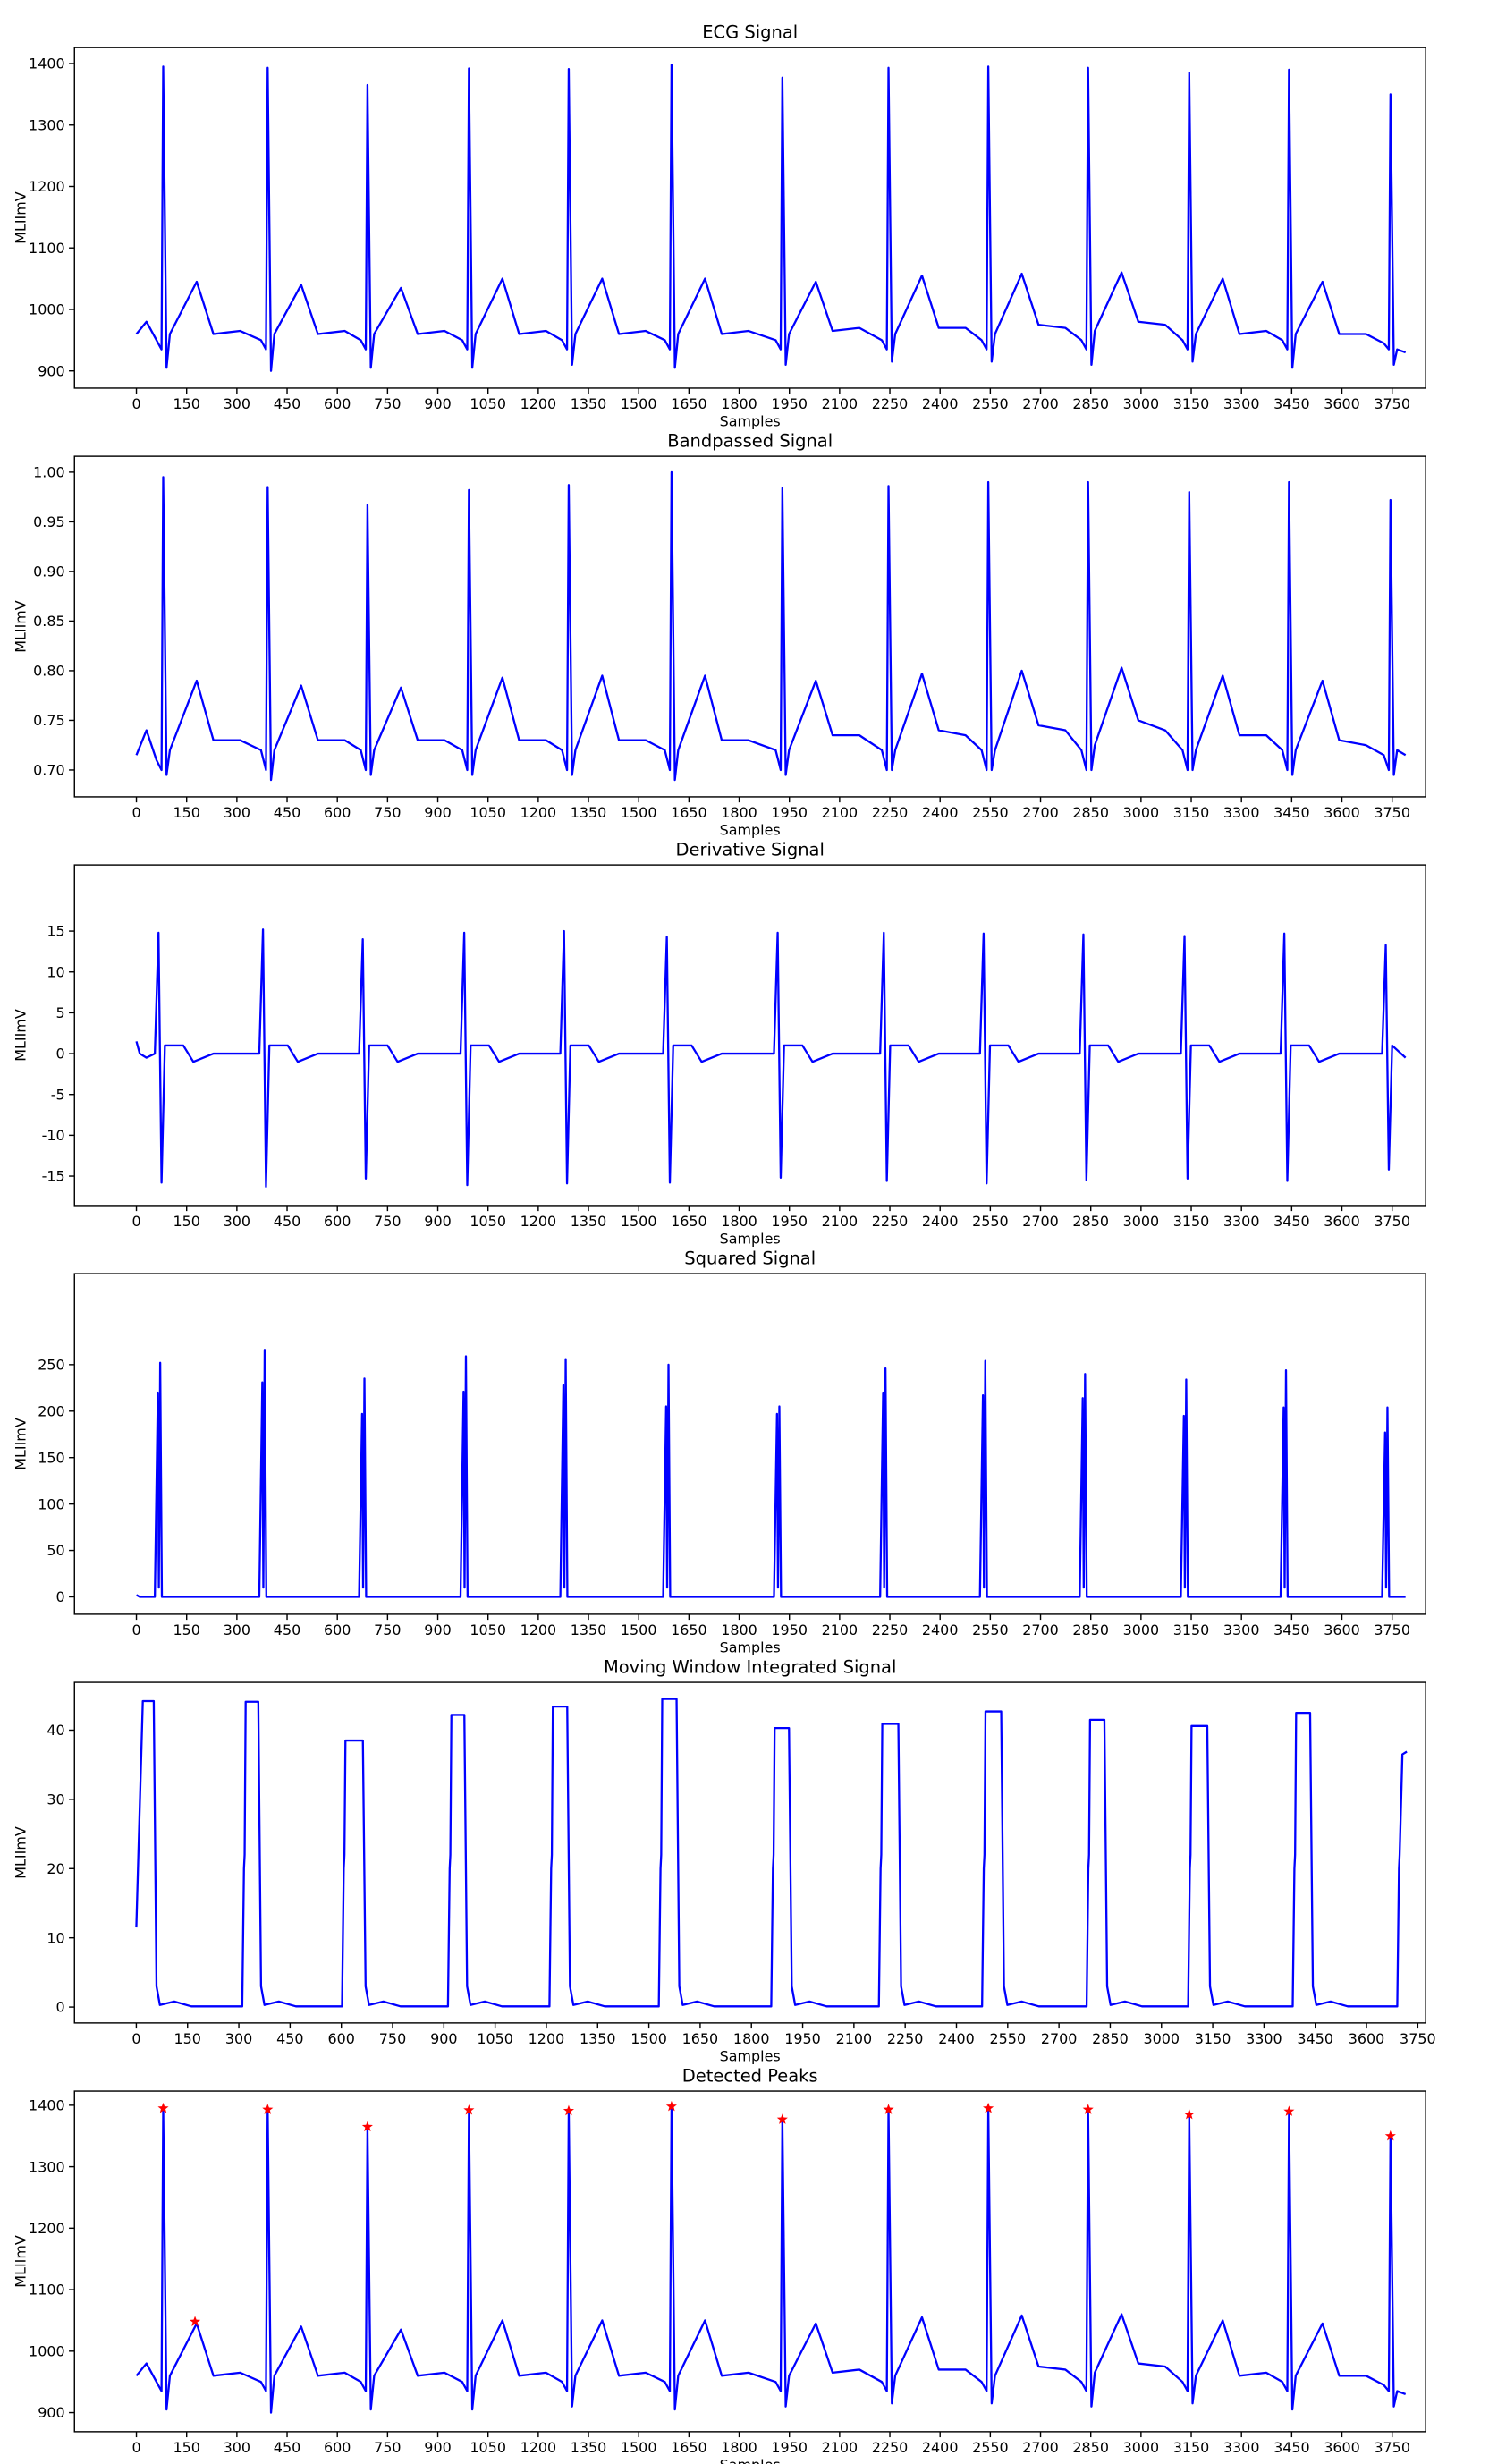 The image size is (1489, 2464). Describe the element at coordinates (1041, 1221) in the screenshot. I see `x-tick-label: 2700` at that location.